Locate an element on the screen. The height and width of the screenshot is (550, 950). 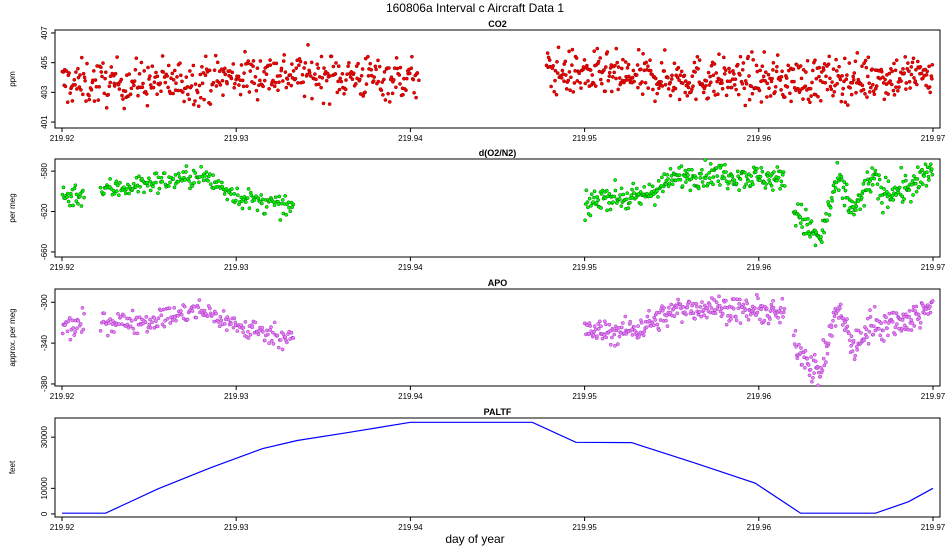
panel-title: CO2 is located at coordinates (497, 24).